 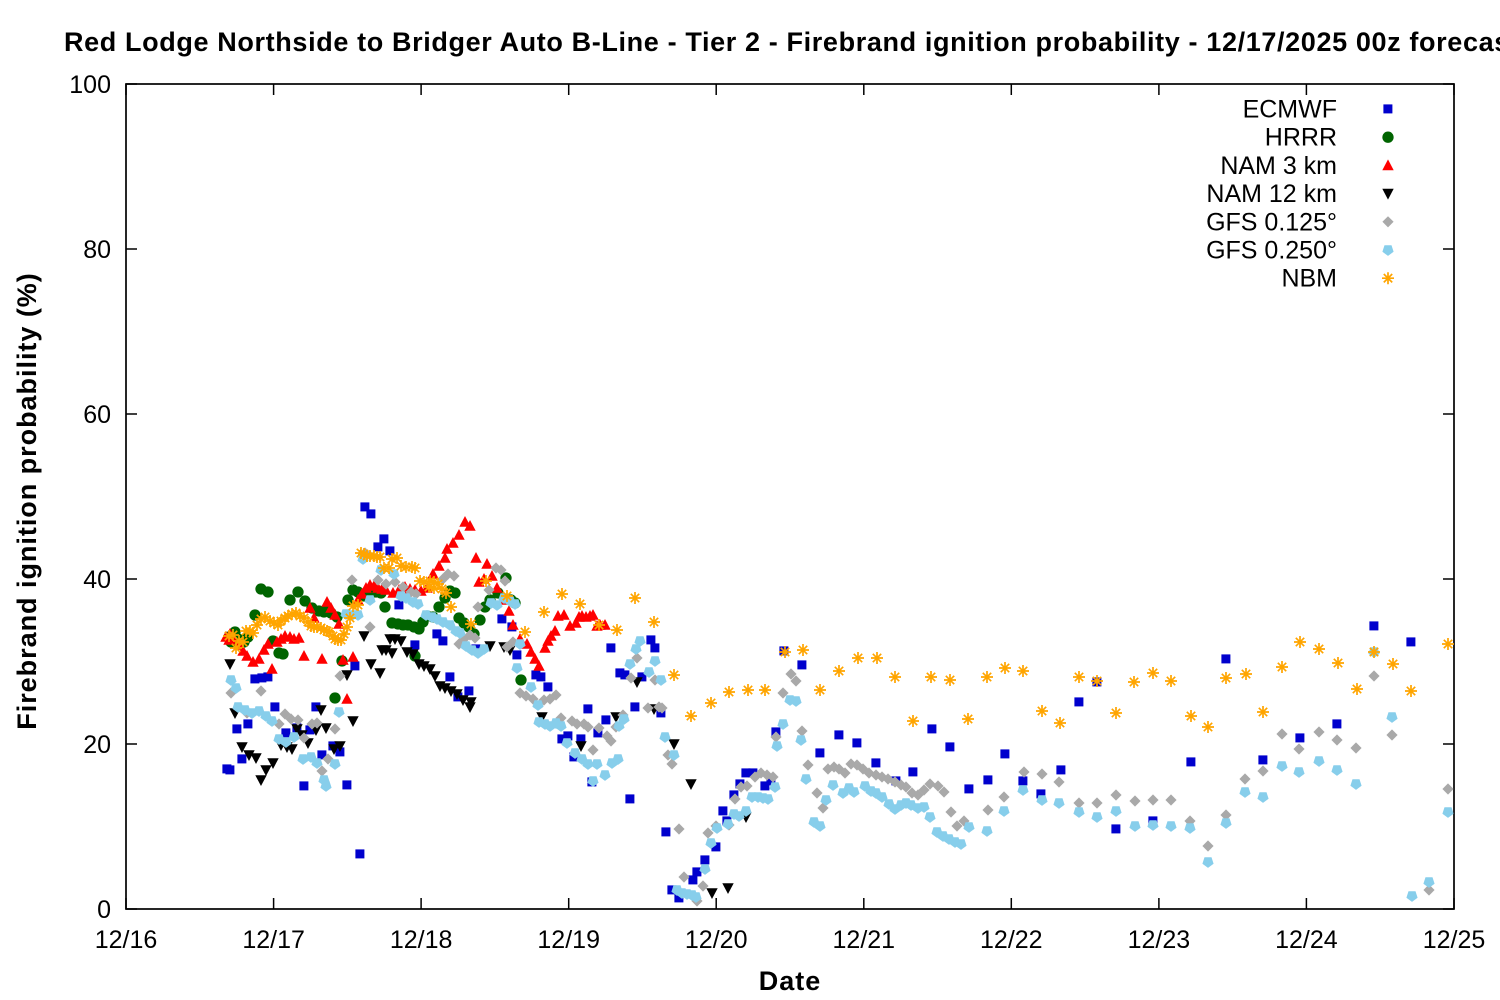 I want to click on svg-text: 12/16, so click(x=126, y=940).